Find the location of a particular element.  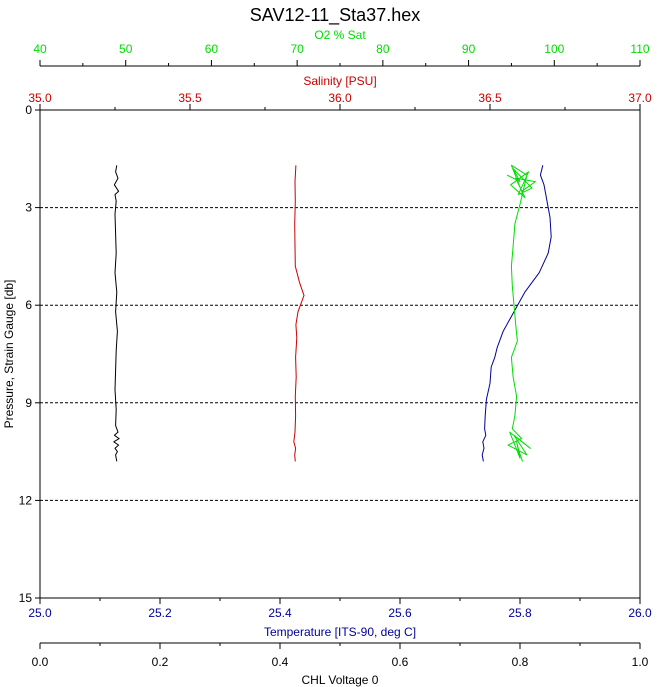

x-tick-label-o2-1: 50 is located at coordinates (126, 49).